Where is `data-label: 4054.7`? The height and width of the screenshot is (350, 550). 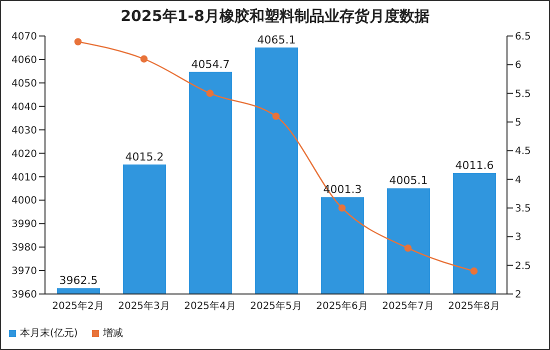
data-label: 4054.7 is located at coordinates (210, 64).